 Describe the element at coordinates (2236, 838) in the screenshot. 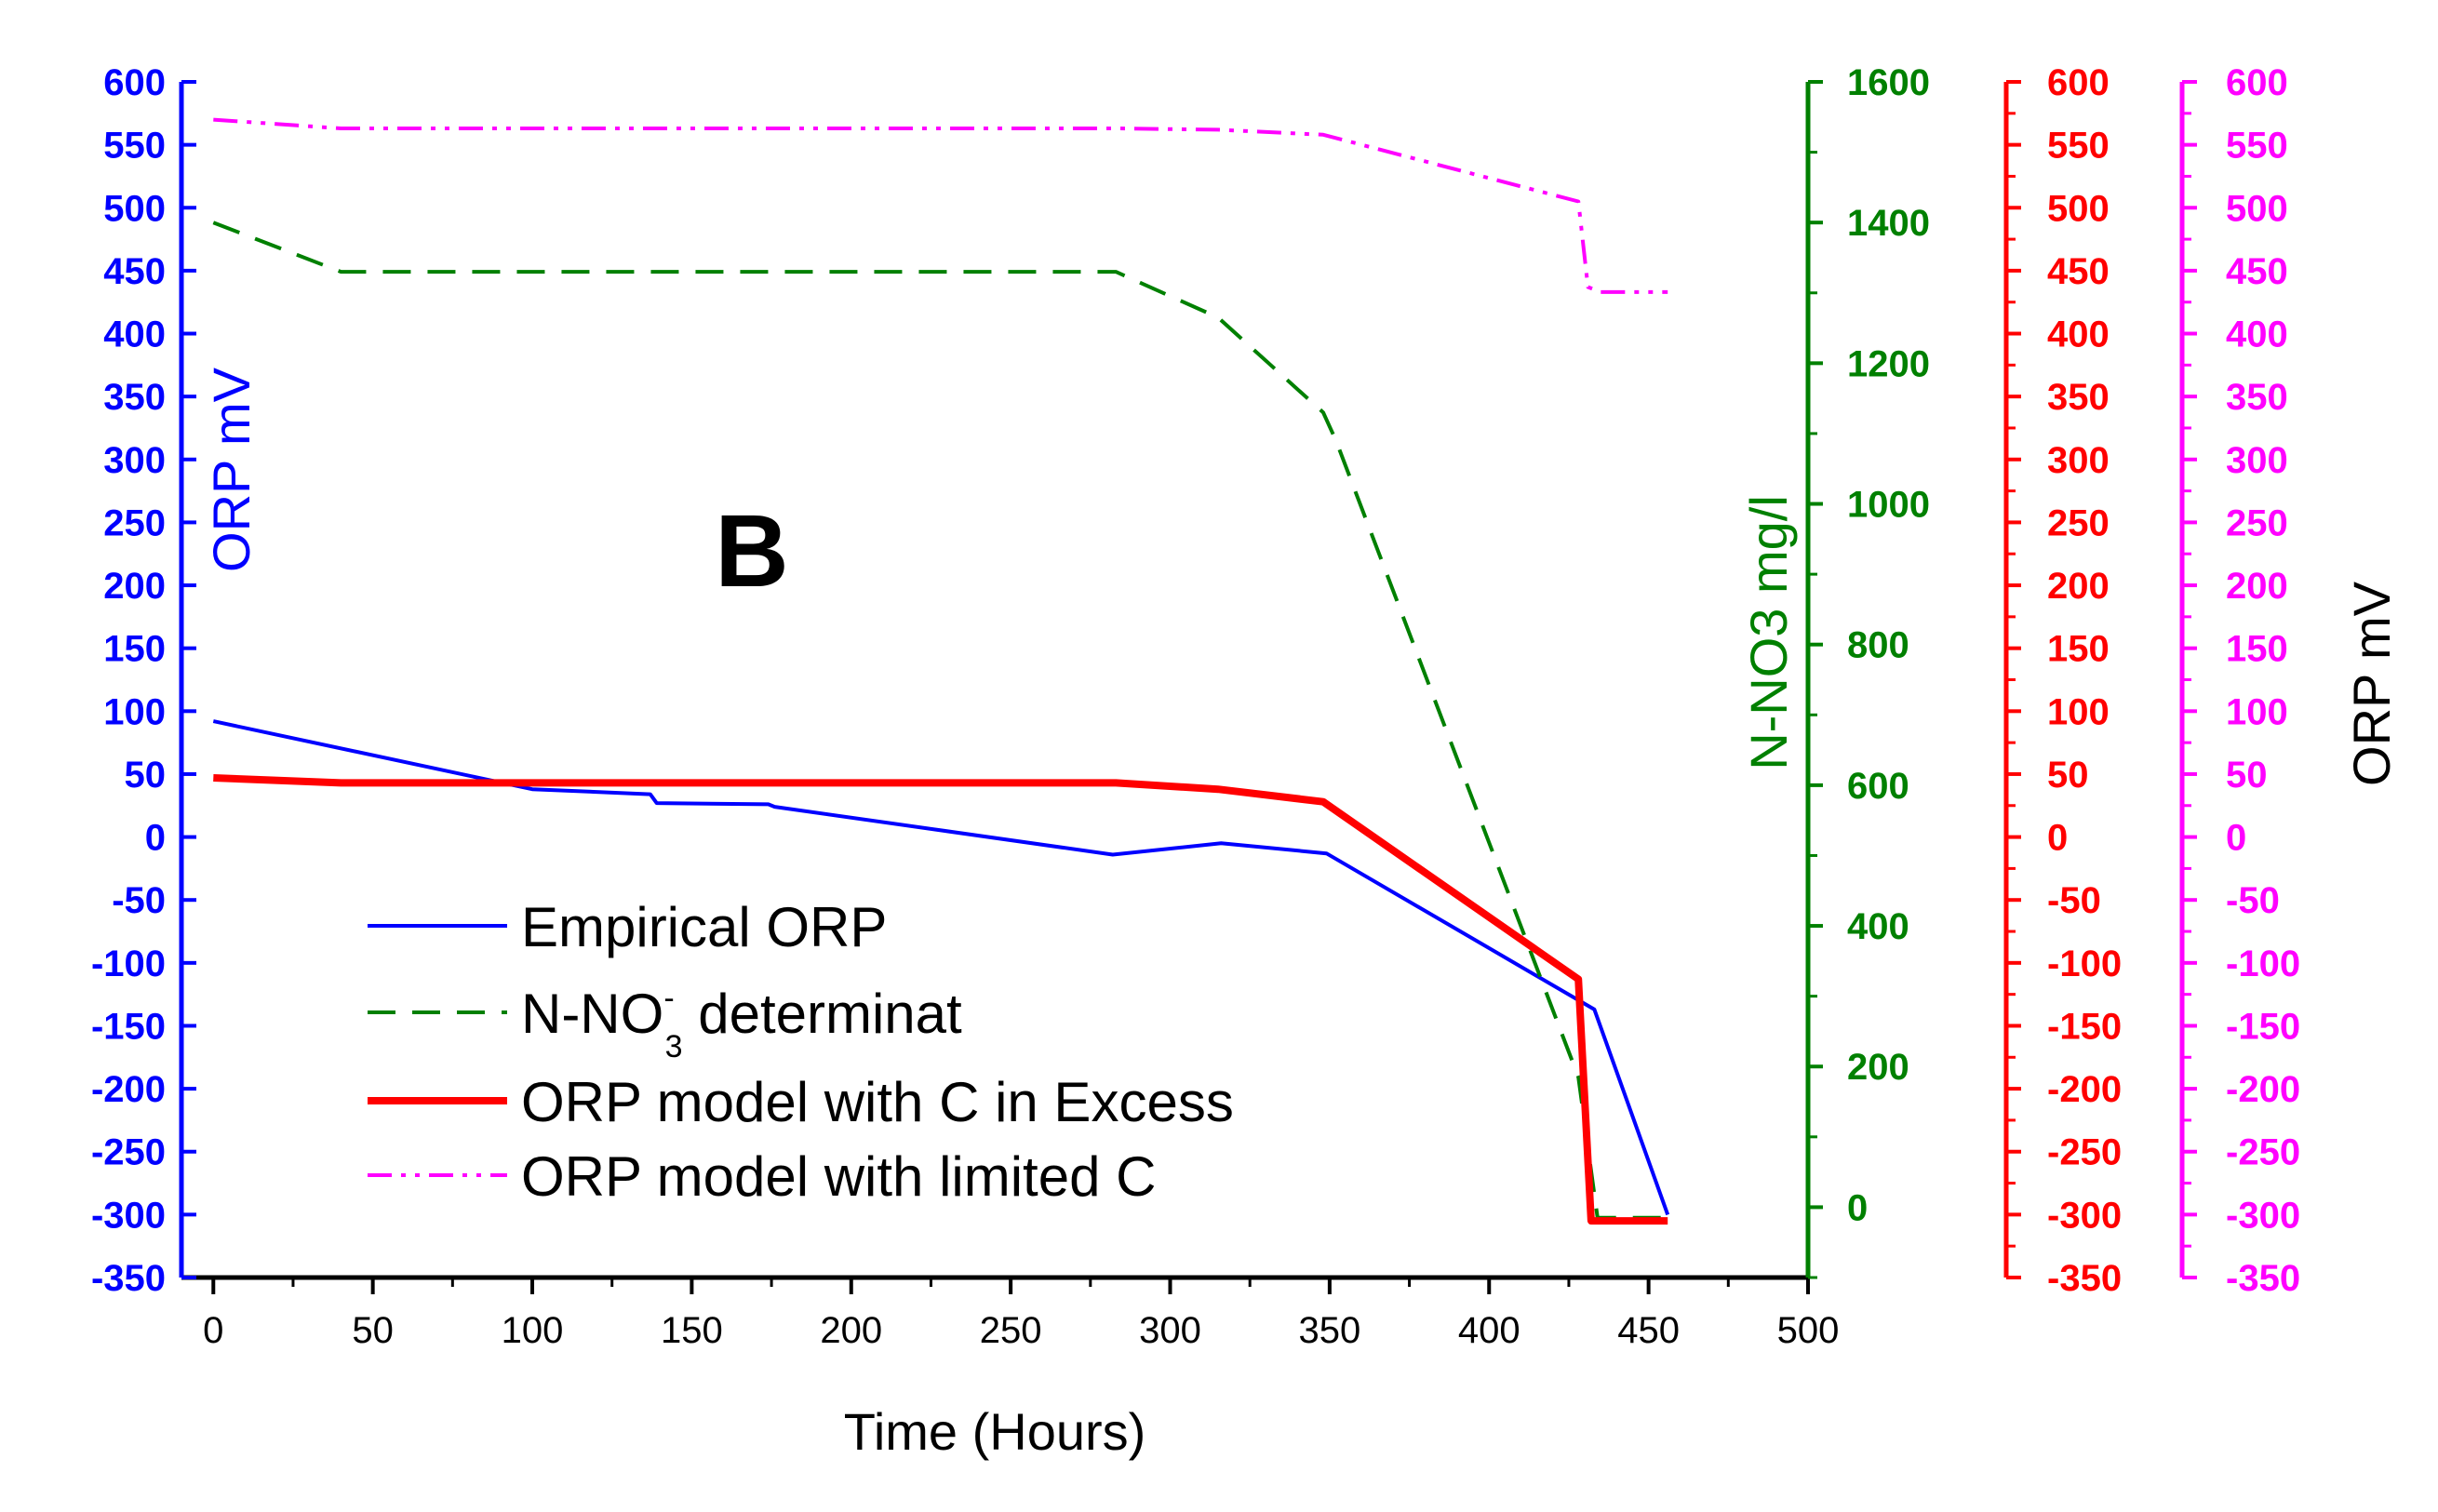

I see `magenta-tick-label: 0` at that location.